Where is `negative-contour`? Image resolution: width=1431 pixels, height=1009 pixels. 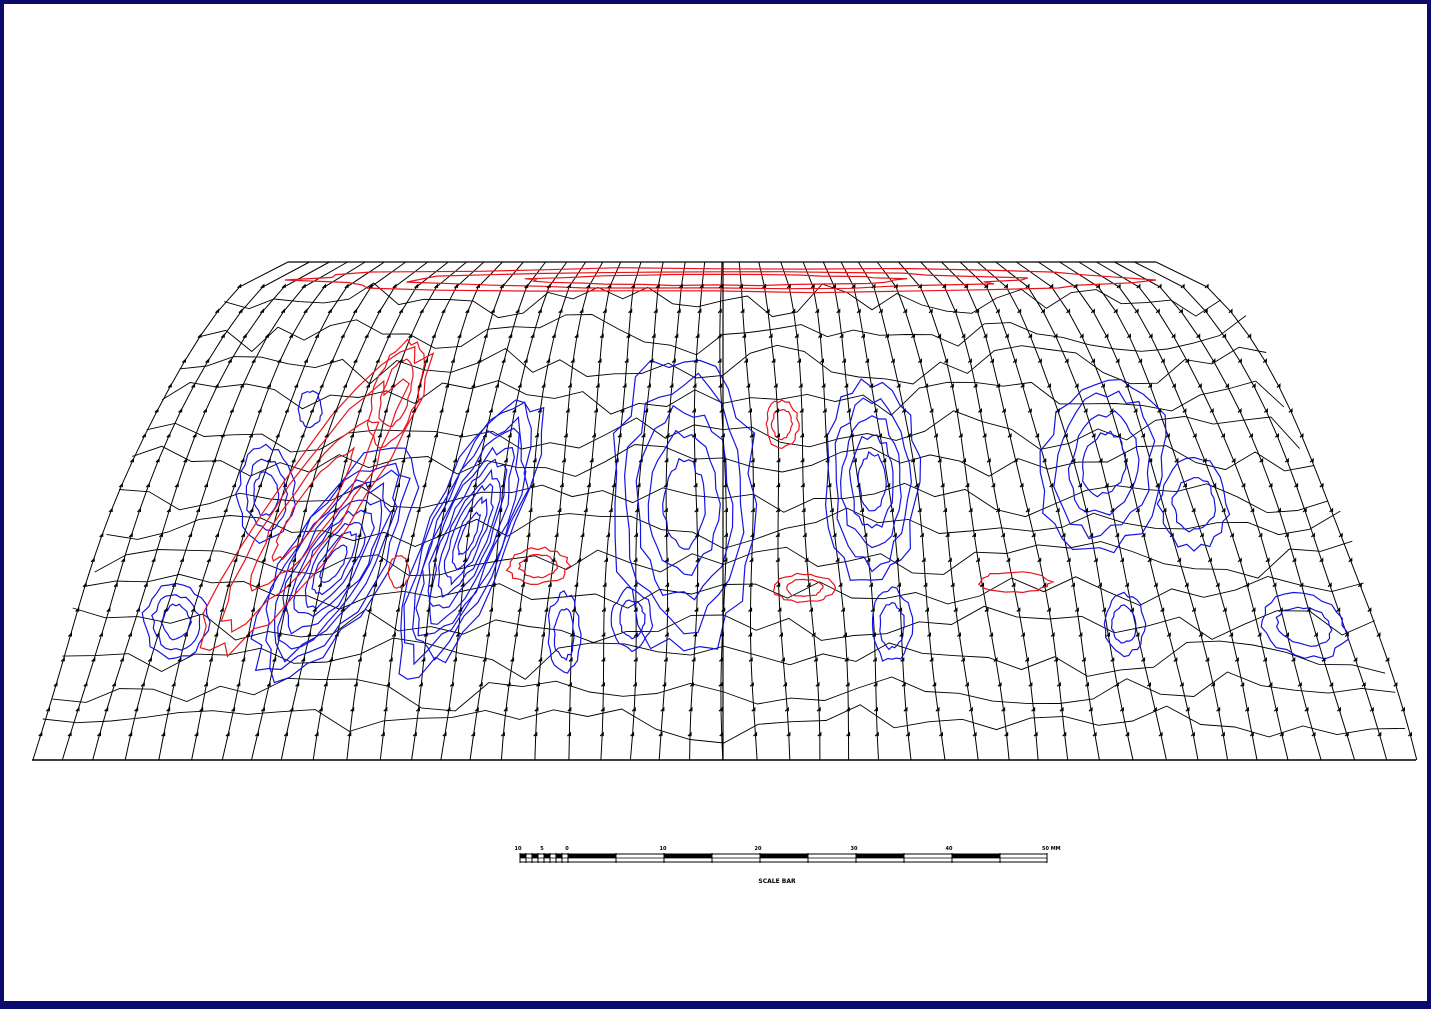 negative-contour is located at coordinates (1304, 625).